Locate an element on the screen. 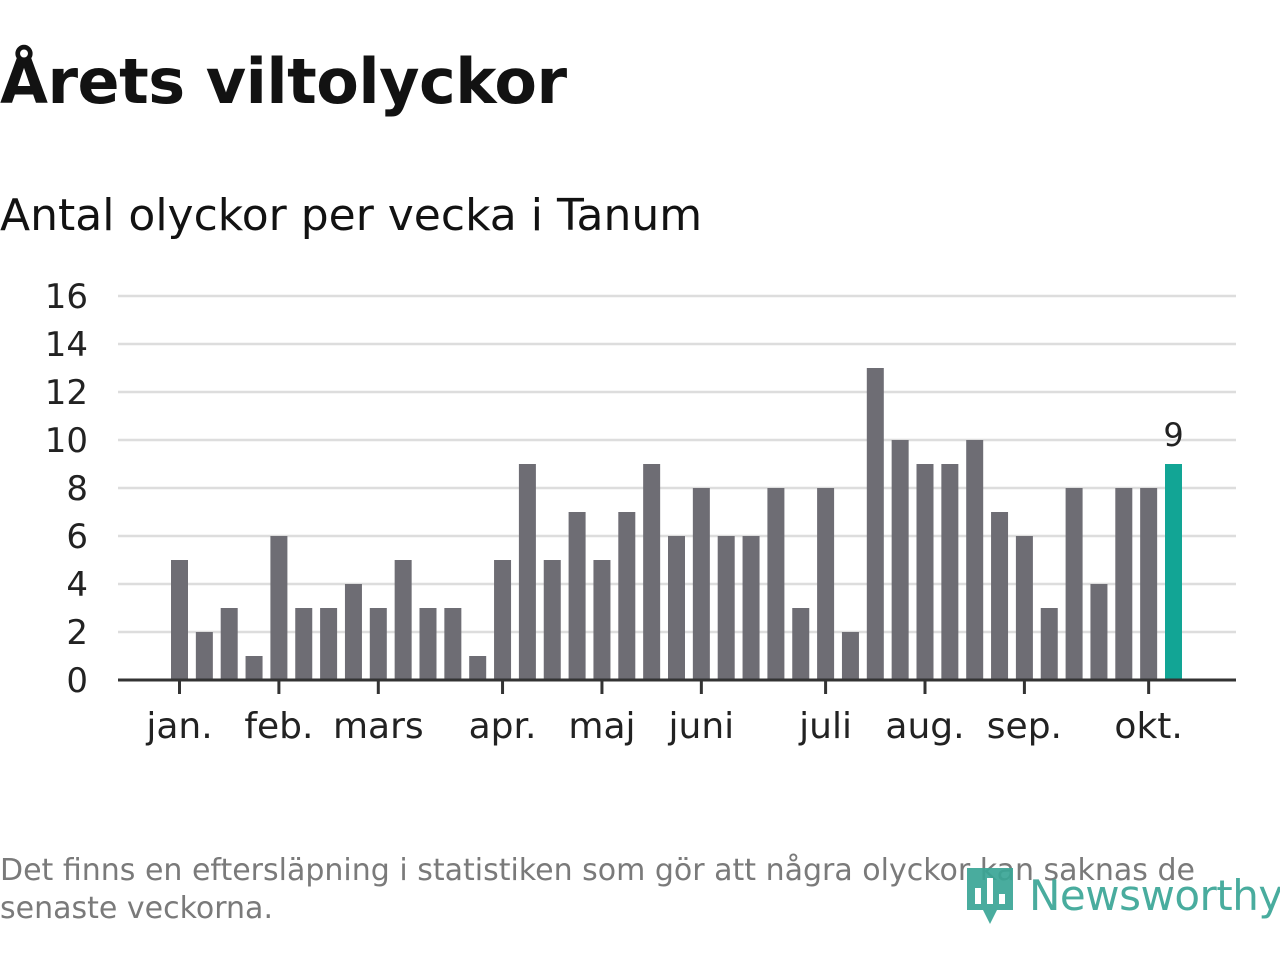  highlighted-bar is located at coordinates (1173, 572).